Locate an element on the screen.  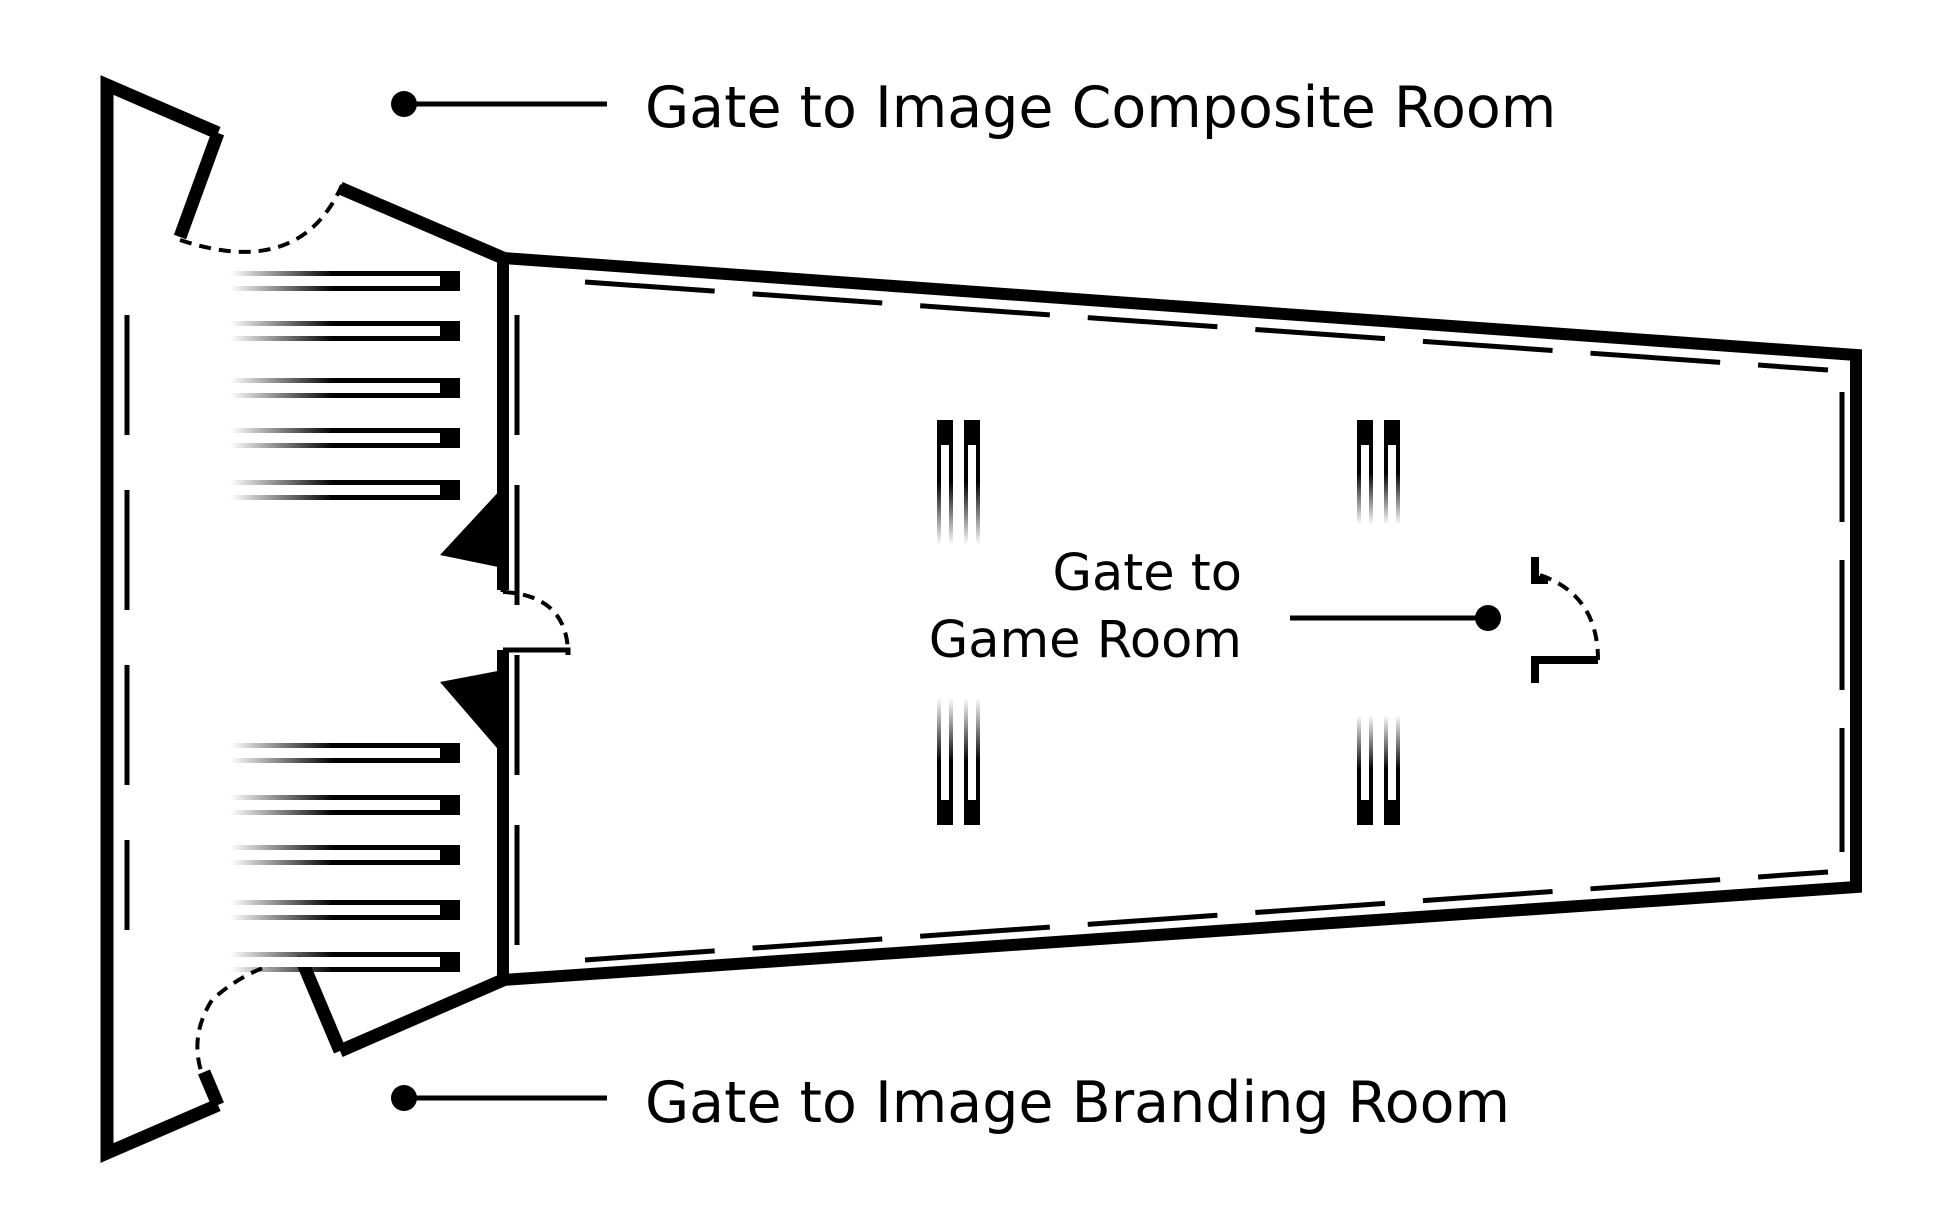
entry-rails-top is located at coordinates (345, 385).